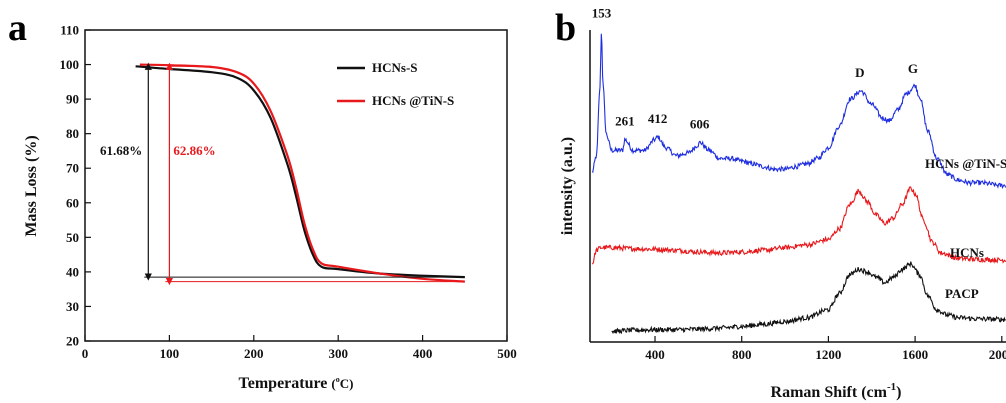 The image size is (1006, 403). What do you see at coordinates (395, 84) in the screenshot?
I see `panel-a-legend: HCNs-S HCNs @TiN-S` at bounding box center [395, 84].